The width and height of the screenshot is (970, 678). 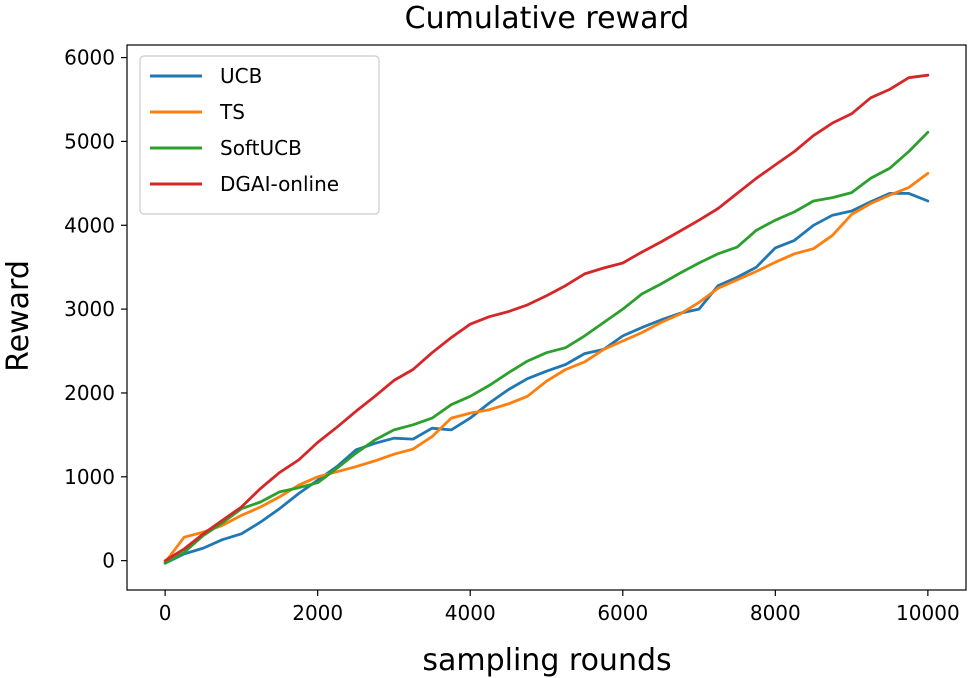 I want to click on y-tick-label: 1000, so click(x=89, y=477).